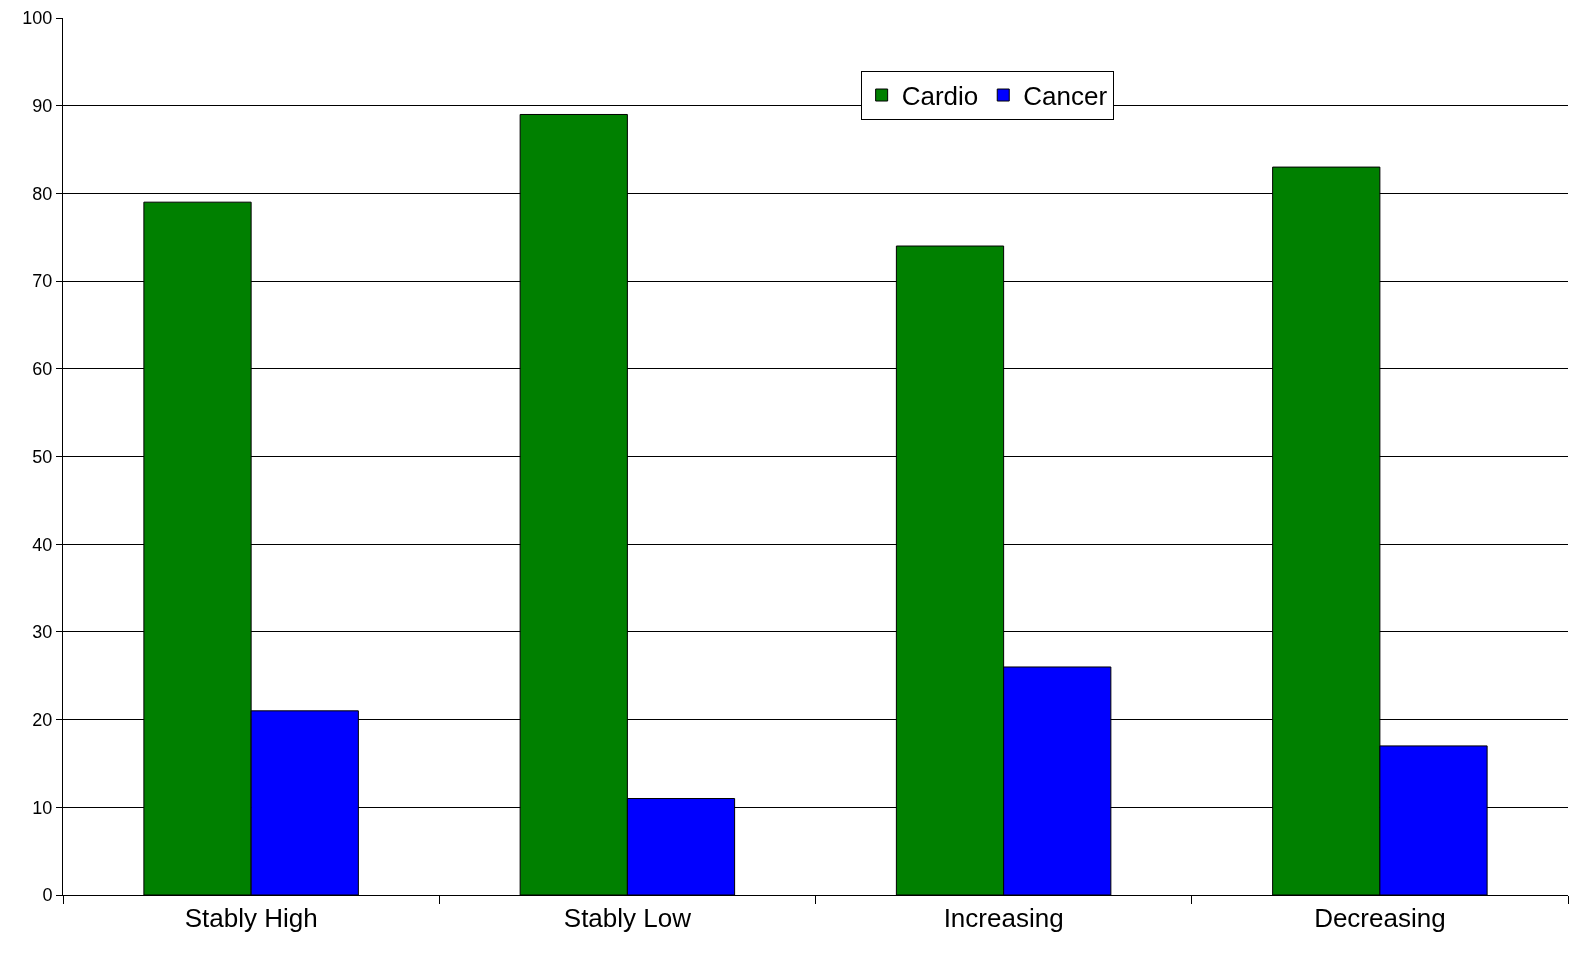  Describe the element at coordinates (42, 369) in the screenshot. I see `y-tick-label: 60` at that location.